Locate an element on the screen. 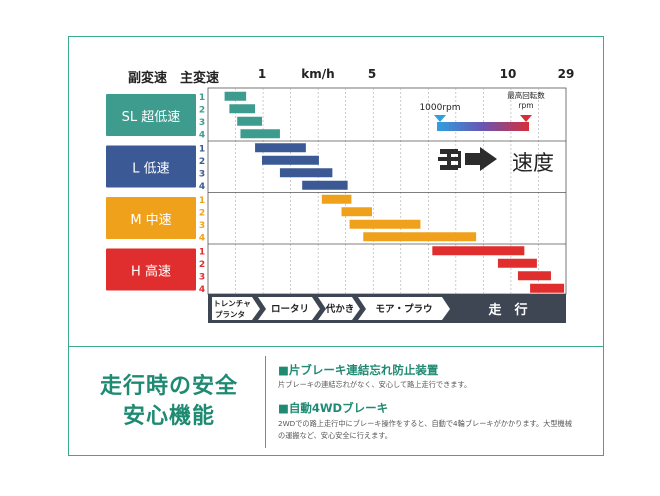 The height and width of the screenshot is (496, 660). gear-range-label: L 低速 is located at coordinates (150, 169).